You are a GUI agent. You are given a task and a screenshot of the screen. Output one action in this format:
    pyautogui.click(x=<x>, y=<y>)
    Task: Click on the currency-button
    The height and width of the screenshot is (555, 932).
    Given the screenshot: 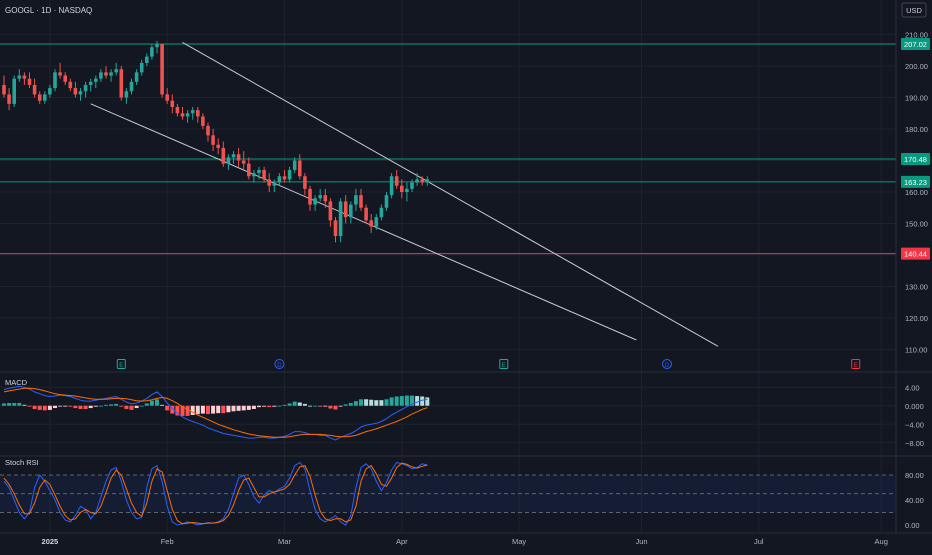 What is the action you would take?
    pyautogui.click(x=914, y=10)
    